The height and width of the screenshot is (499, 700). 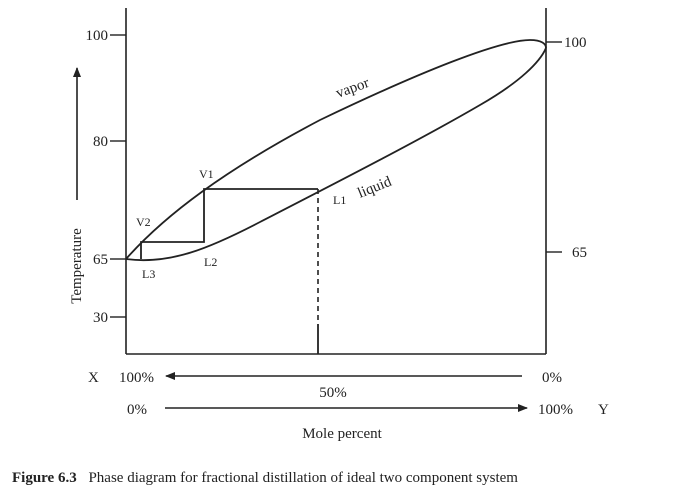 I want to click on point-label-l2: L2, so click(x=210, y=262).